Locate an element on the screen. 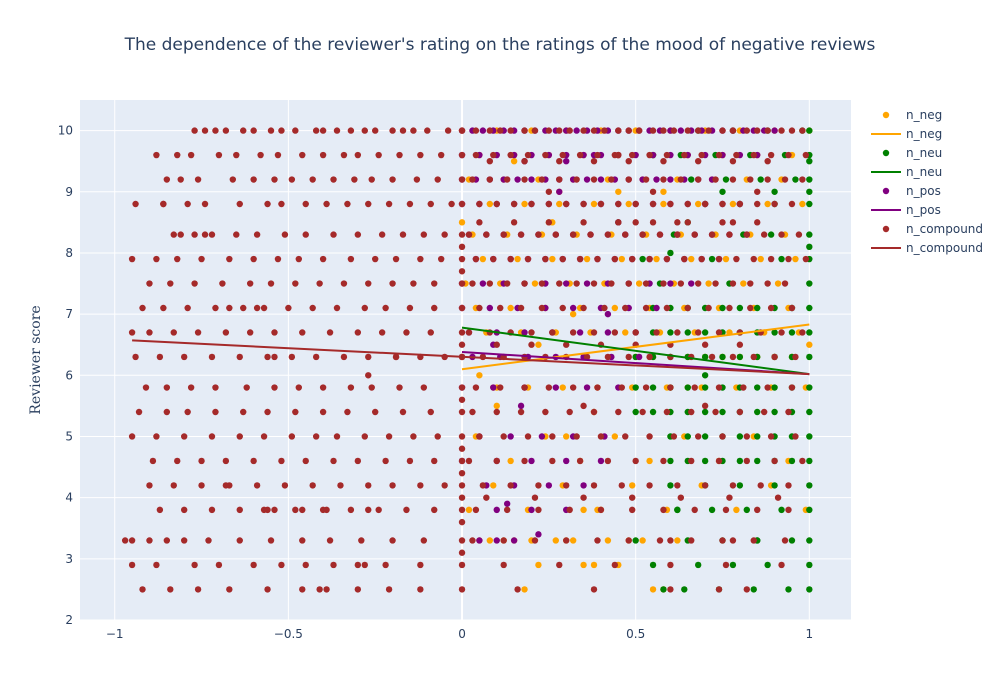 The image size is (1000, 700). x-tick-label: 0 is located at coordinates (462, 634).